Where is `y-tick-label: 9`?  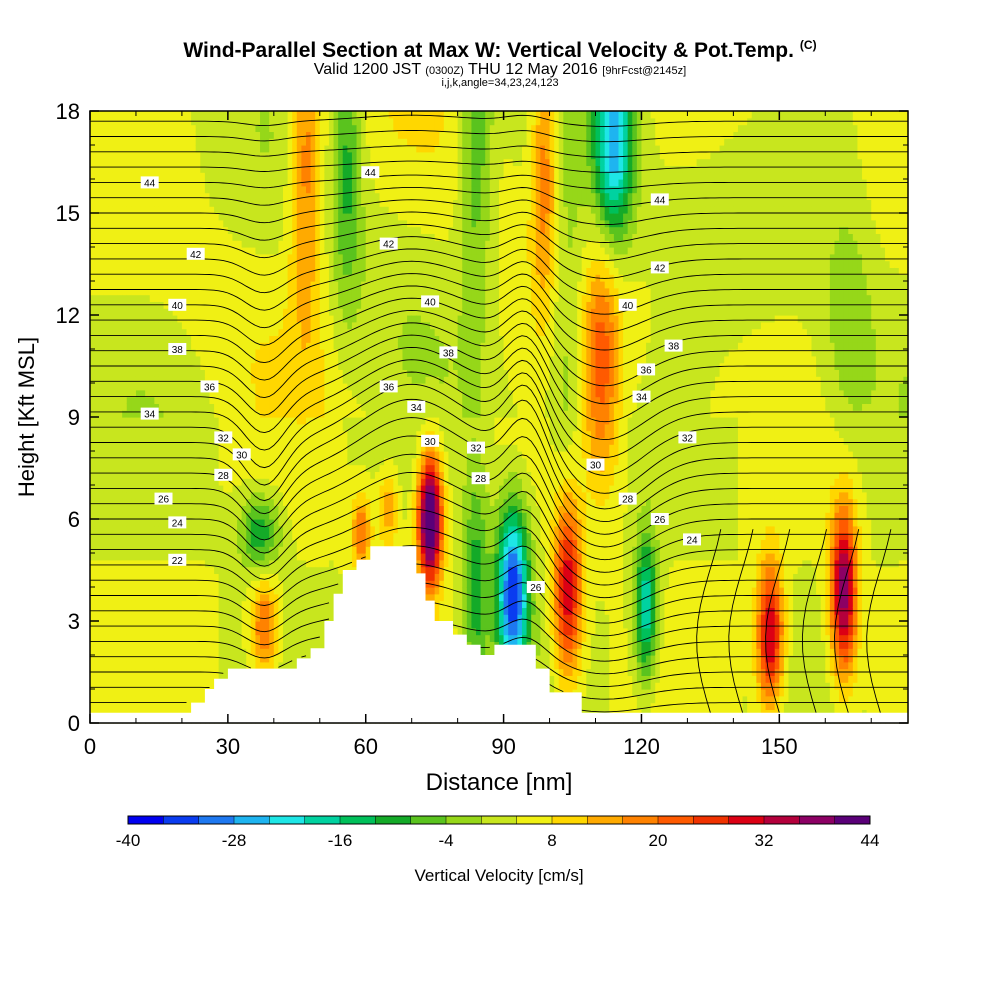
y-tick-label: 9 is located at coordinates (74, 417).